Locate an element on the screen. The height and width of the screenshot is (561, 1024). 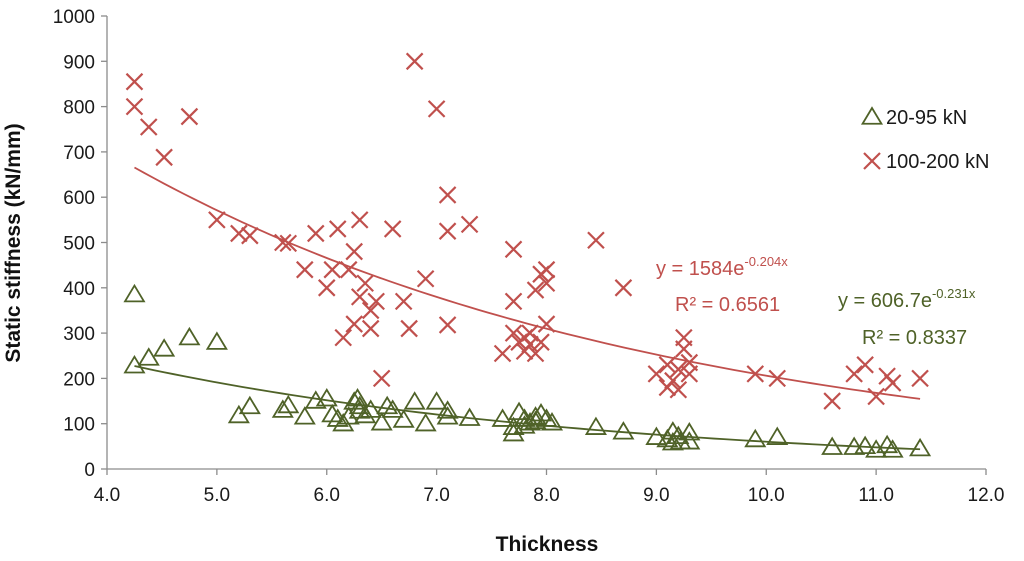
equation-base-100-200-kn: y = 1584e is located at coordinates (700, 269).